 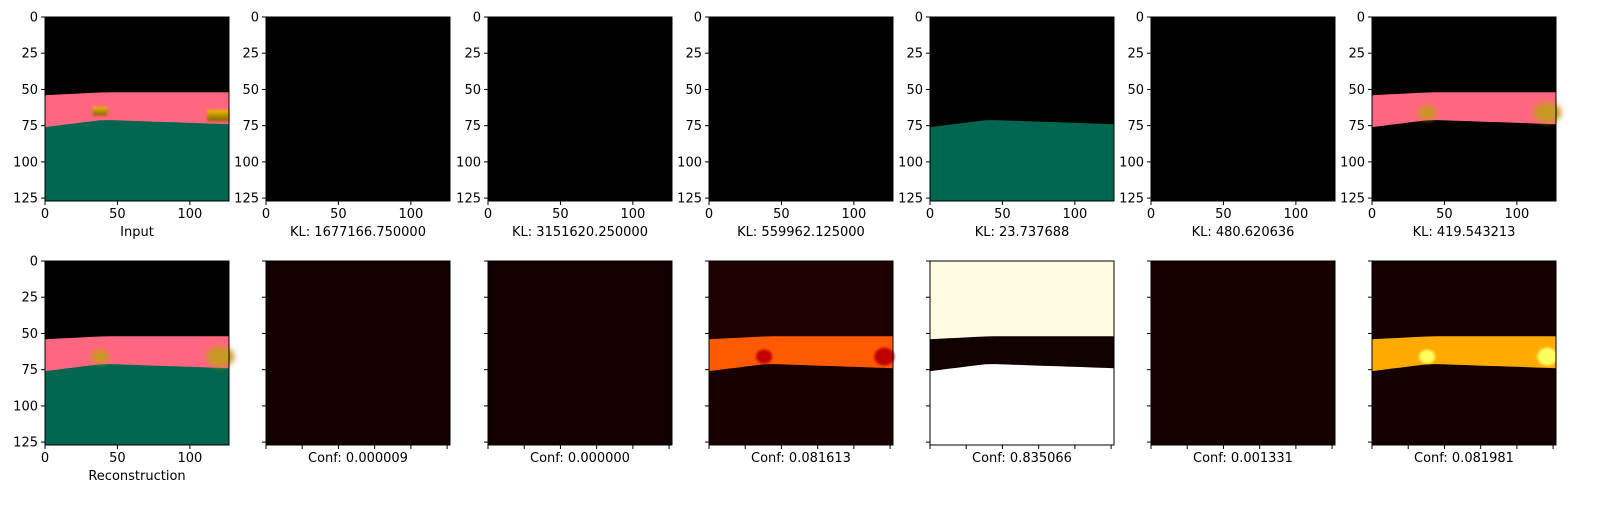 I want to click on panel-r1-c5: Conf: 0.001331, so click(x=1241, y=363).